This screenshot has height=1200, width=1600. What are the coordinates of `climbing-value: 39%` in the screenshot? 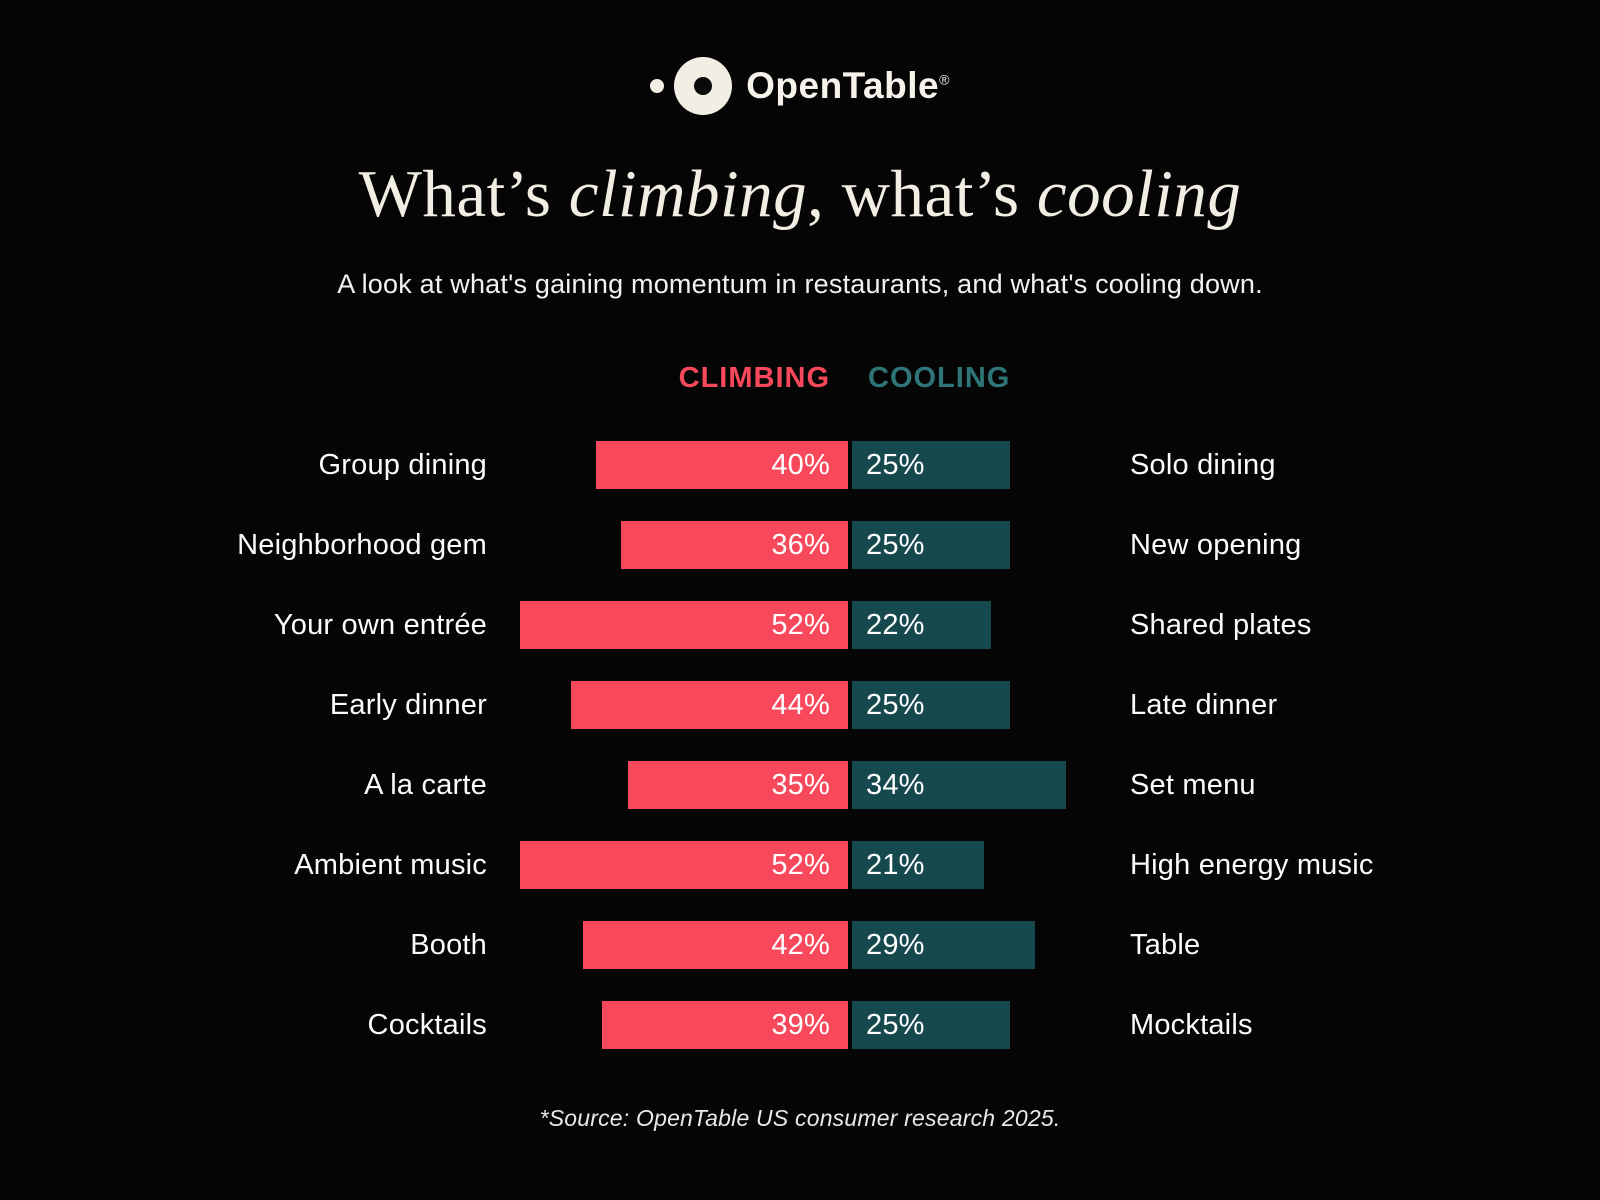 It's located at (800, 1024).